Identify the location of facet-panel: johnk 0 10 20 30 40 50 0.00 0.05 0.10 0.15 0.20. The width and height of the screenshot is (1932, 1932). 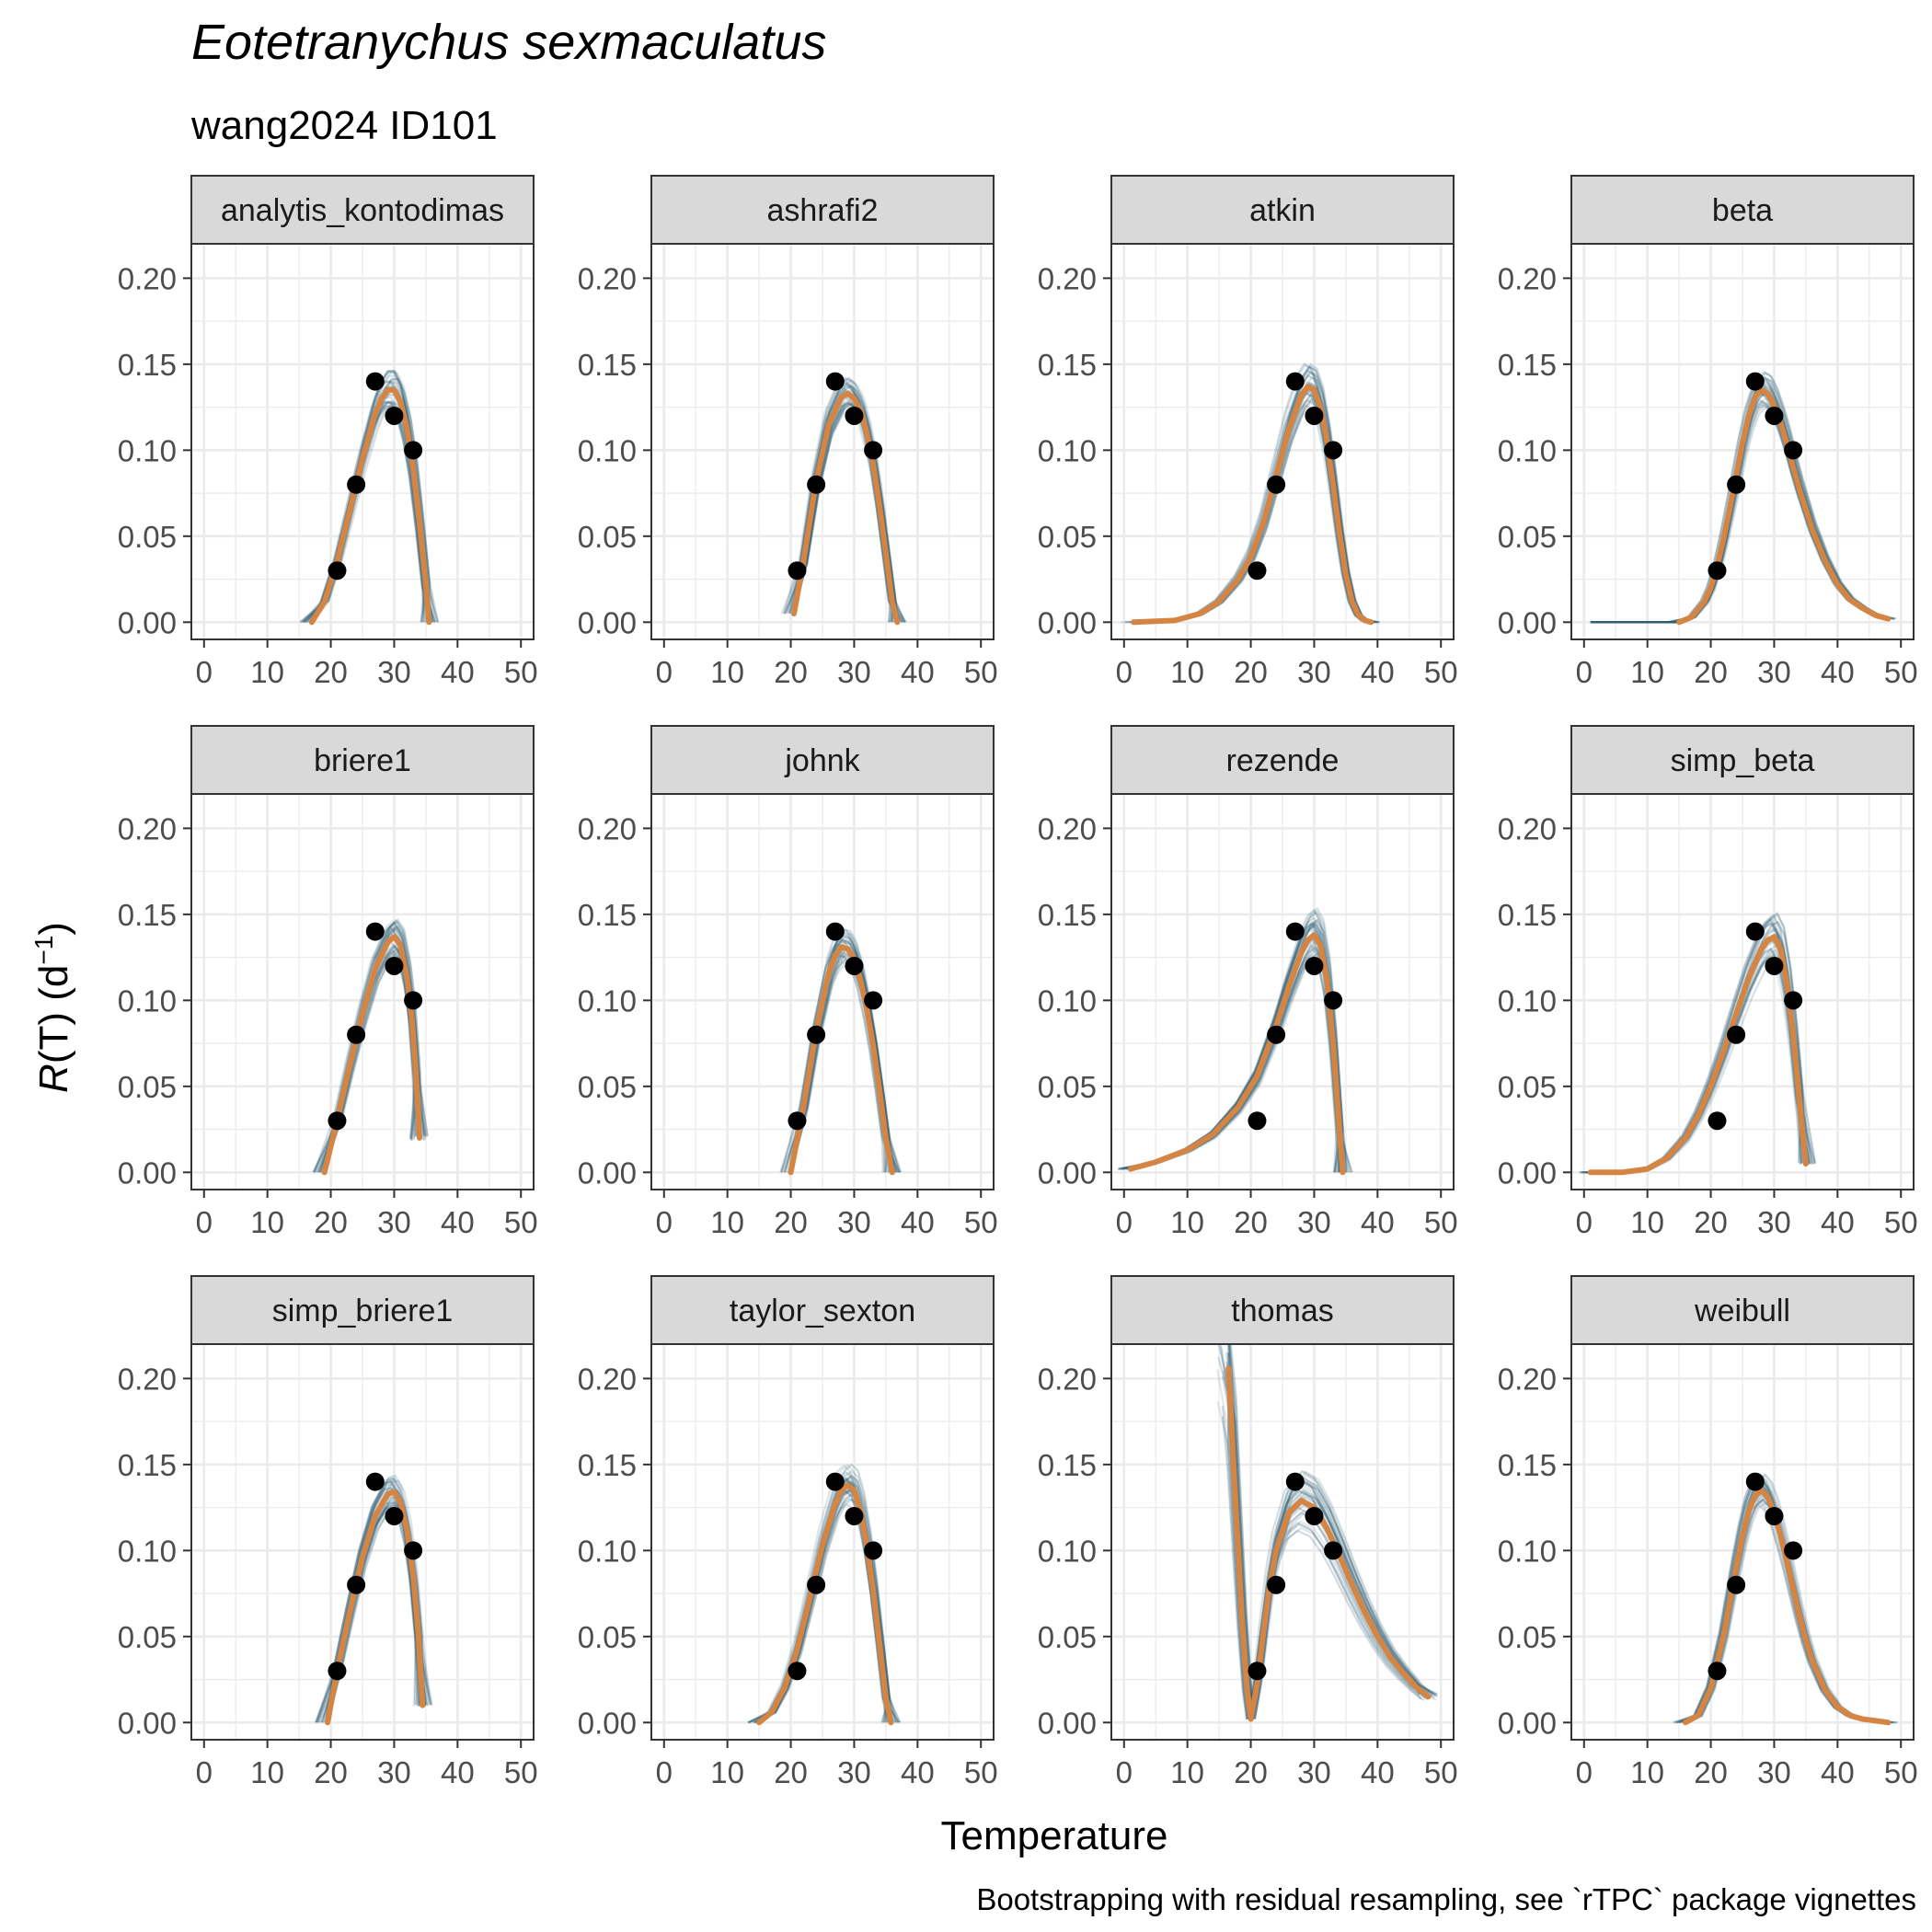
(788, 982).